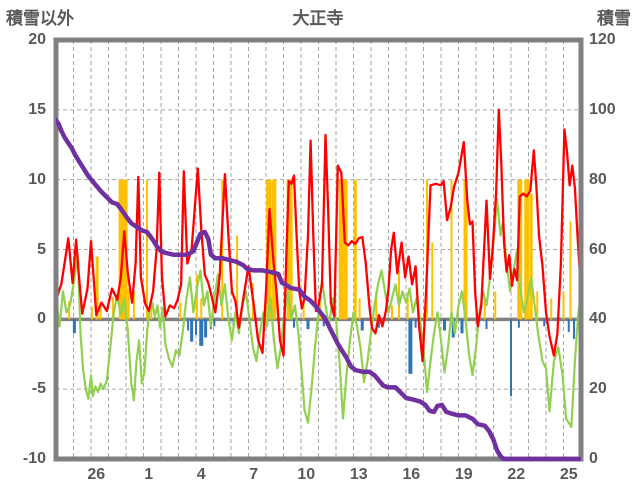  I want to click on right-axis-tick-label: 80, so click(598, 179).